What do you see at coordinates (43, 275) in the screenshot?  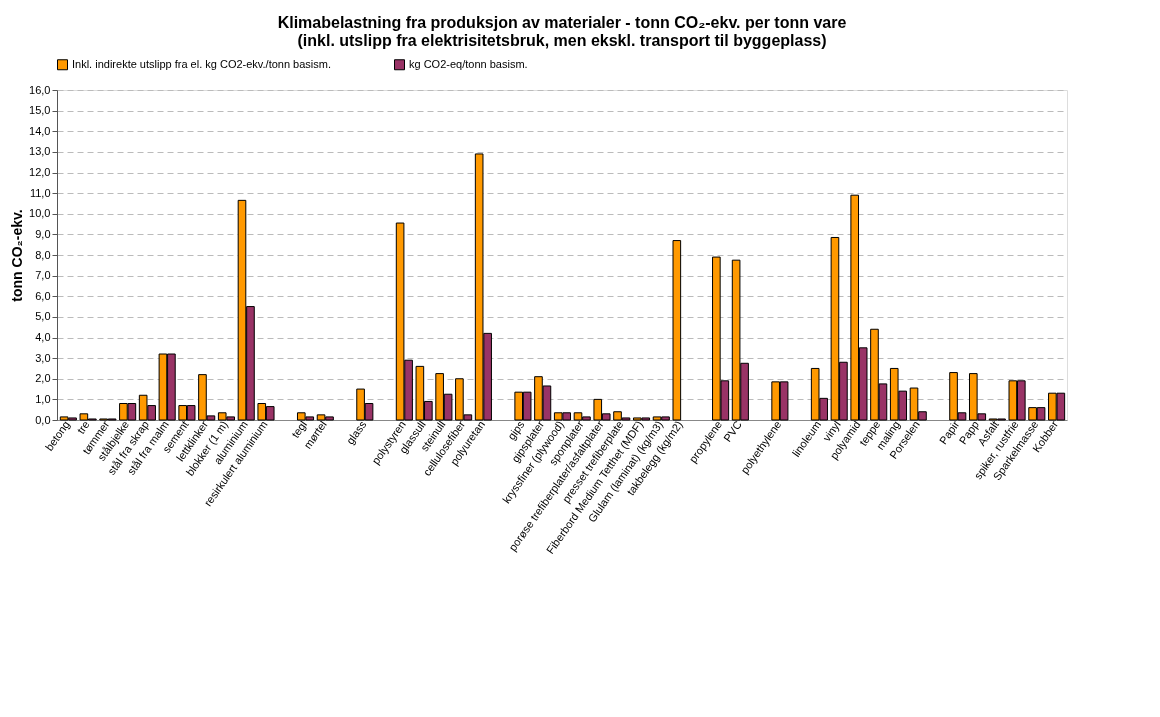 I see `y-tick-label: 7,0` at bounding box center [43, 275].